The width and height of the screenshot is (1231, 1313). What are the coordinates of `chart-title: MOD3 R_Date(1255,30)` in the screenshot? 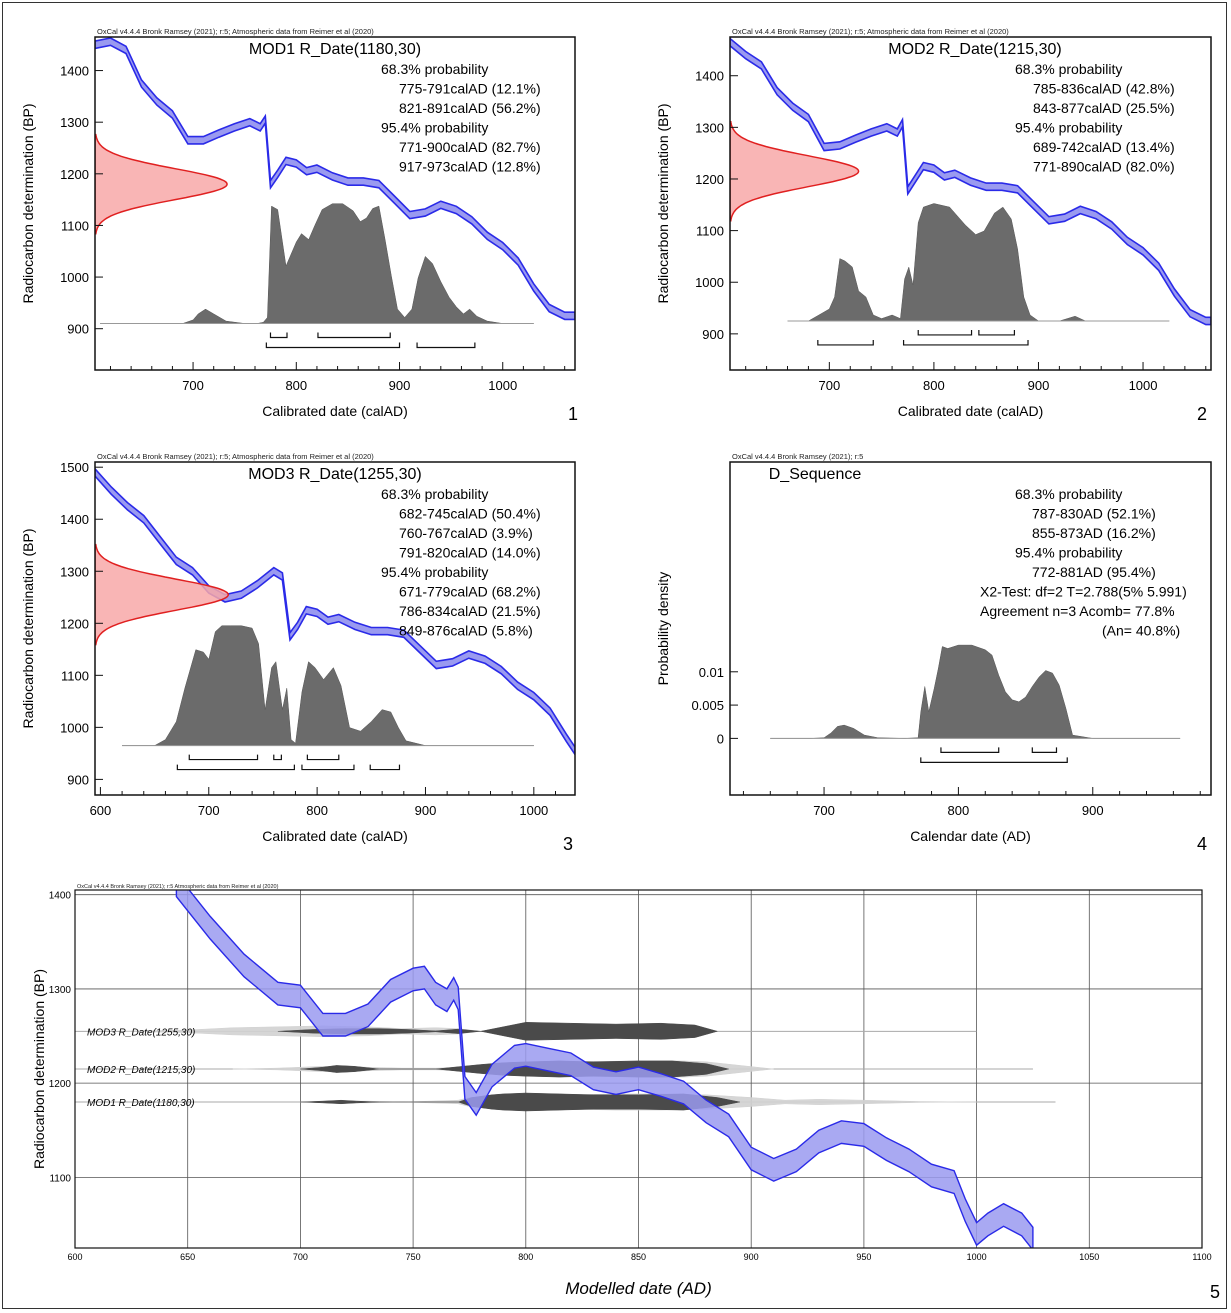 It's located at (334, 474).